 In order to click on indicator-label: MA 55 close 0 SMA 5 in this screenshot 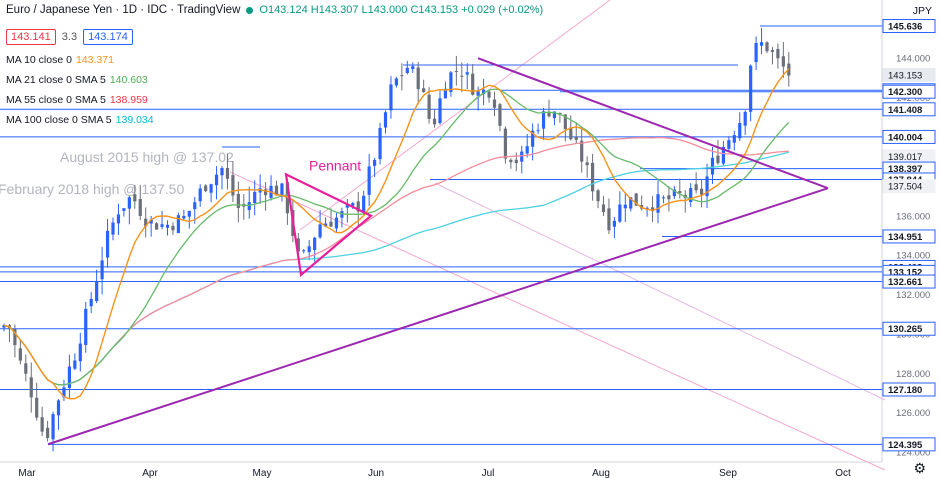, I will do `click(56, 100)`.